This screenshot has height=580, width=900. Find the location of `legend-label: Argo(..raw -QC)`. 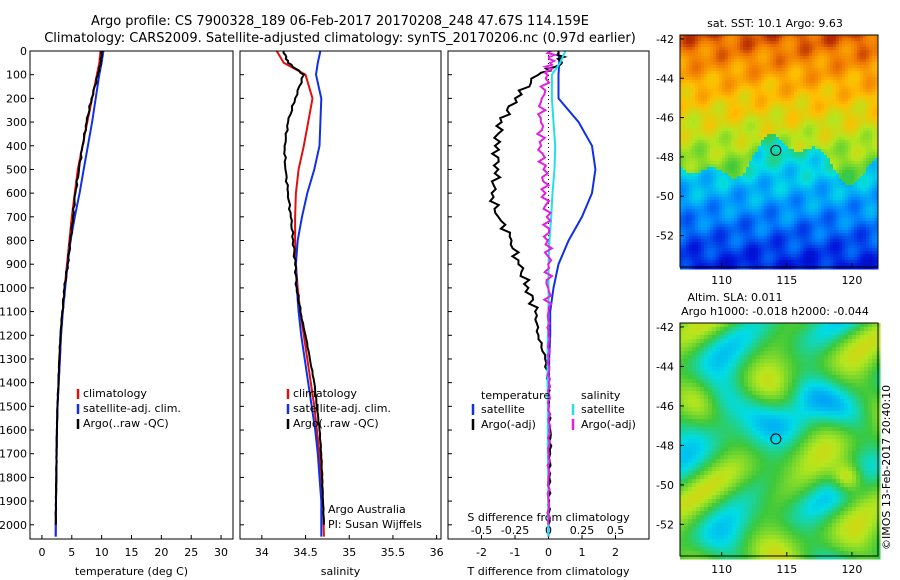

legend-label: Argo(..raw -QC) is located at coordinates (336, 423).